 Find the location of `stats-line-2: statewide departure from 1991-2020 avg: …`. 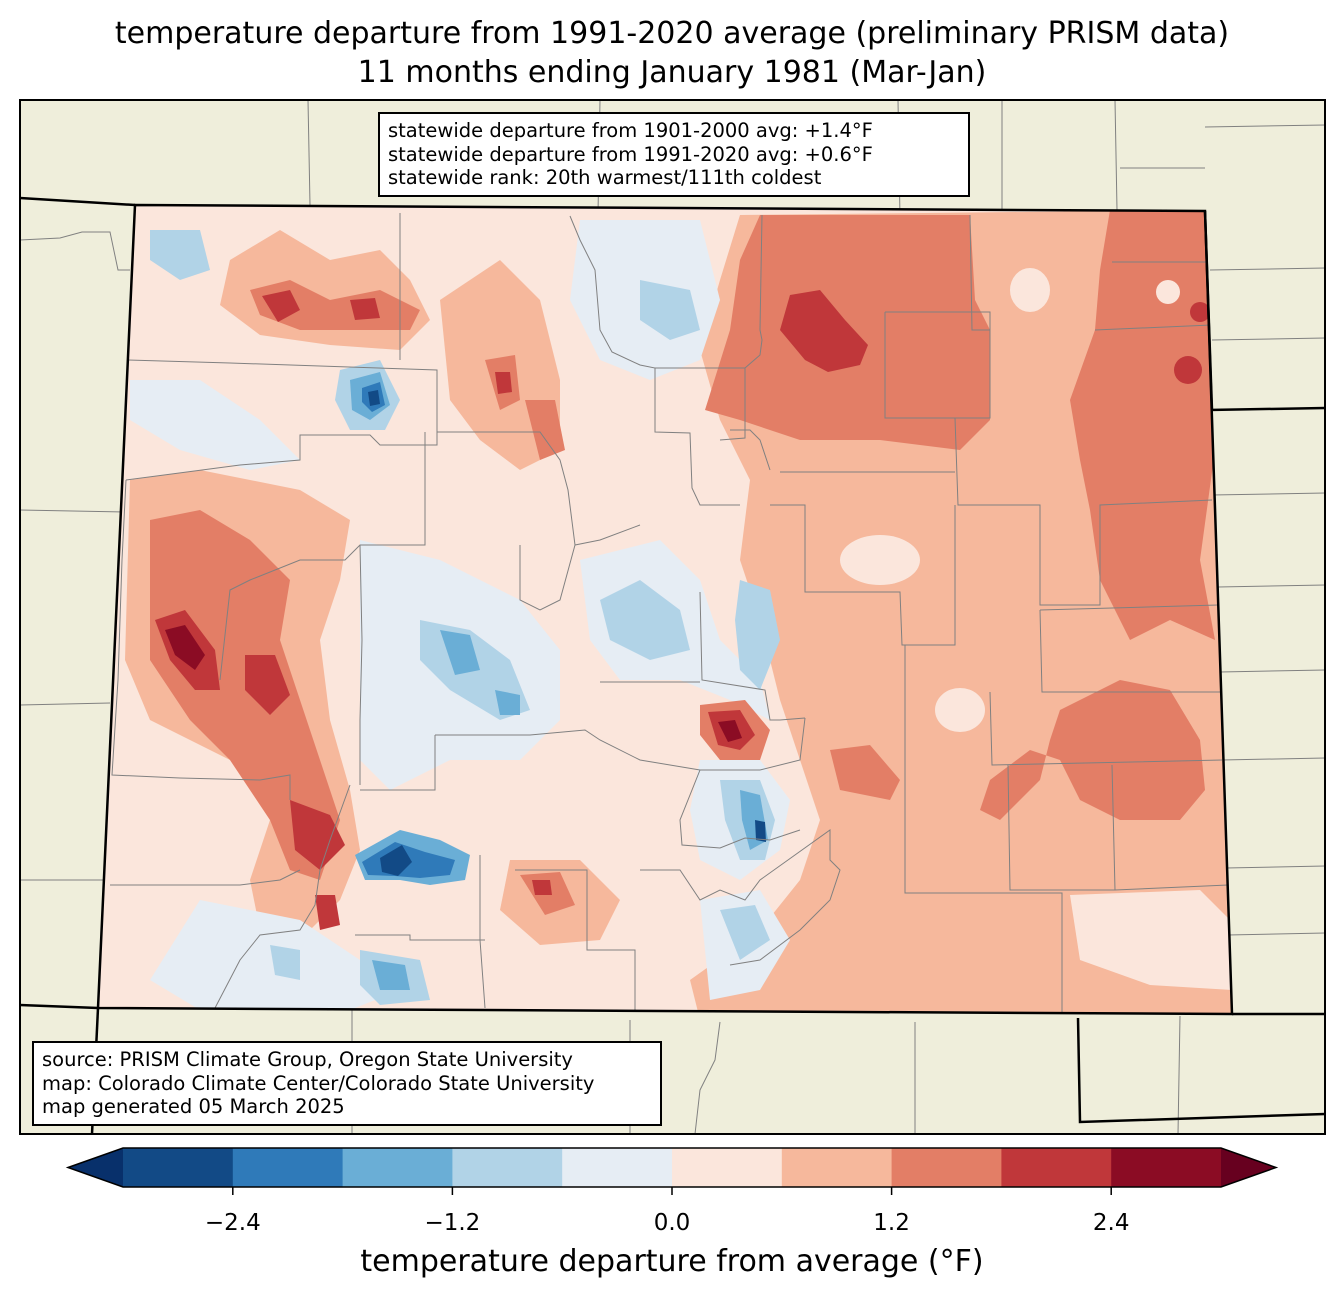

stats-line-2: statewide departure from 1991-2020 avg: … is located at coordinates (630, 154).